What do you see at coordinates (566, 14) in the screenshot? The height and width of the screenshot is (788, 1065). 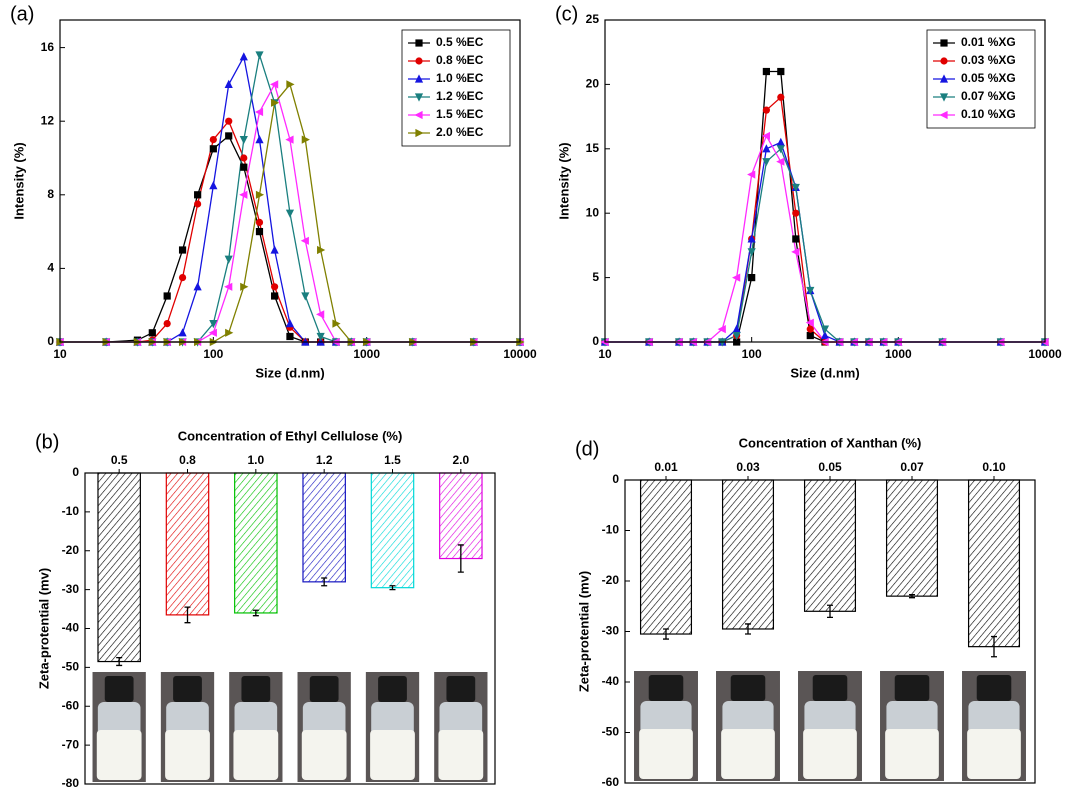 I see `panel-label: (c)` at bounding box center [566, 14].